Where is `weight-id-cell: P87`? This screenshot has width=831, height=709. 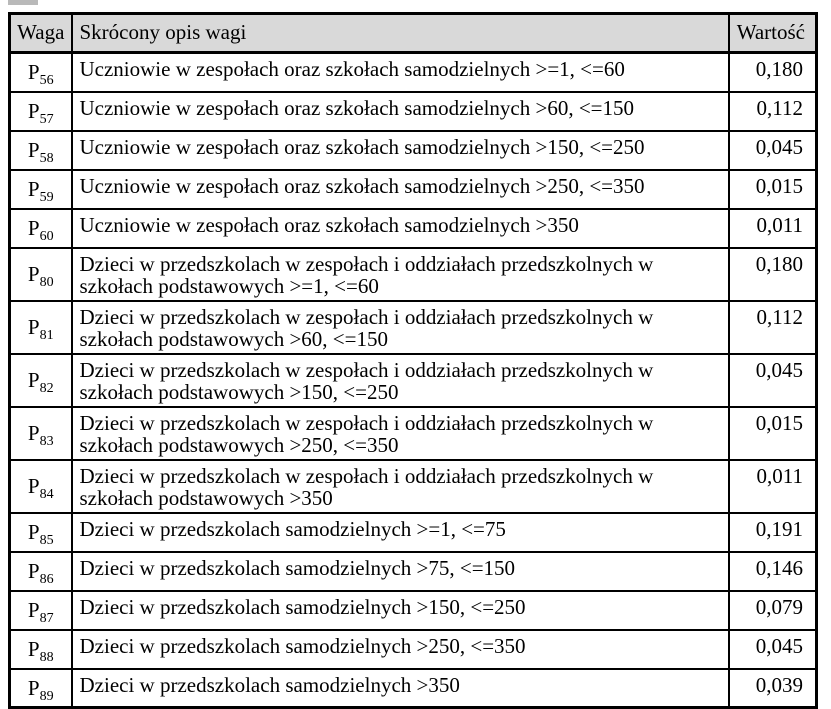
weight-id-cell: P87 is located at coordinates (40, 610).